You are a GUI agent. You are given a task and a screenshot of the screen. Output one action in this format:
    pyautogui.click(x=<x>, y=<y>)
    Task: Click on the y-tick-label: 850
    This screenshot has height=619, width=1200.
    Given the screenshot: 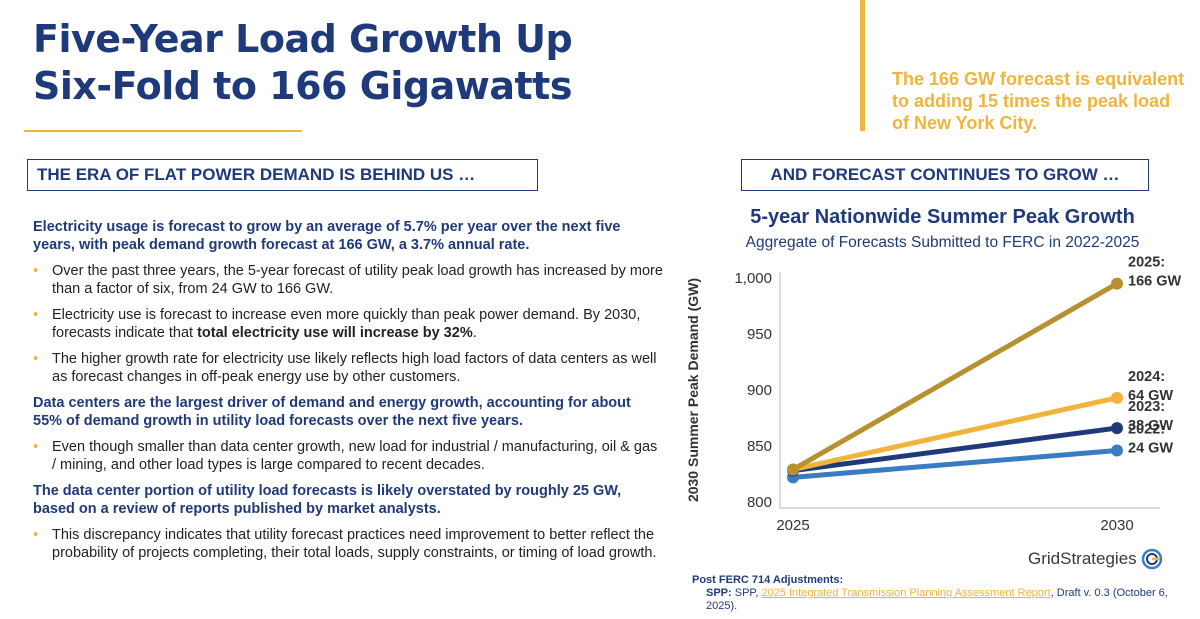 What is the action you would take?
    pyautogui.click(x=759, y=446)
    